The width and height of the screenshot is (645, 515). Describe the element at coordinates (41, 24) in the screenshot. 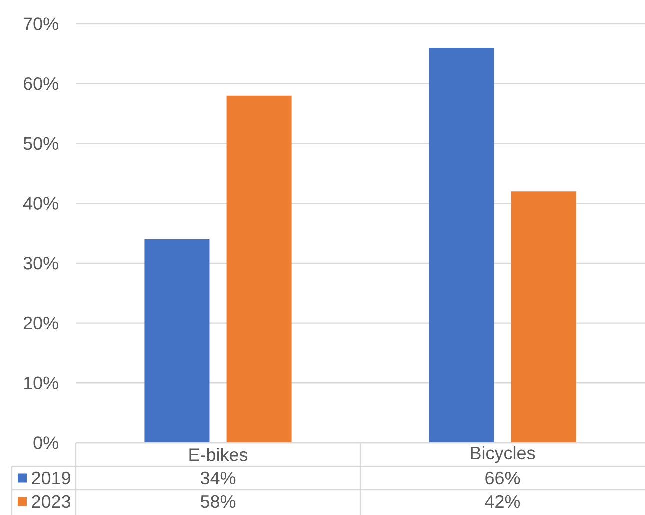

I see `y-tick-label: 70%` at that location.